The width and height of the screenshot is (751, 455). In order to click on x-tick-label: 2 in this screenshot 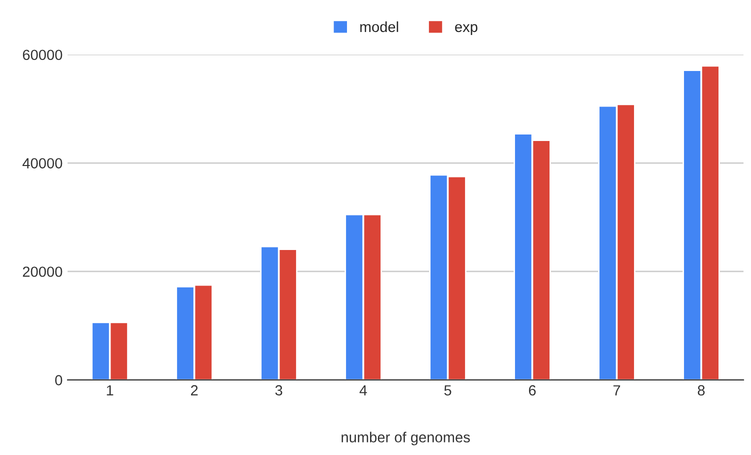, I will do `click(194, 390)`.